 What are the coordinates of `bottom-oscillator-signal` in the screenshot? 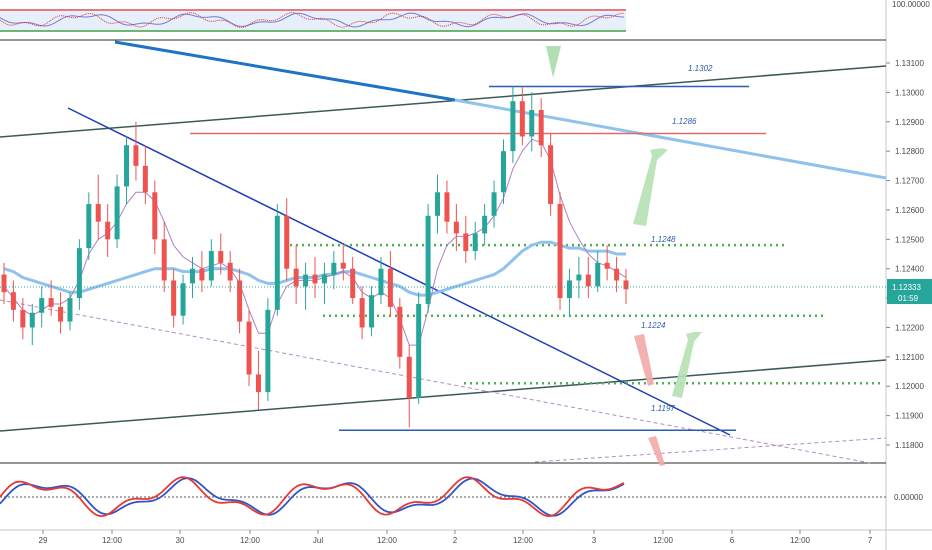 It's located at (312, 497).